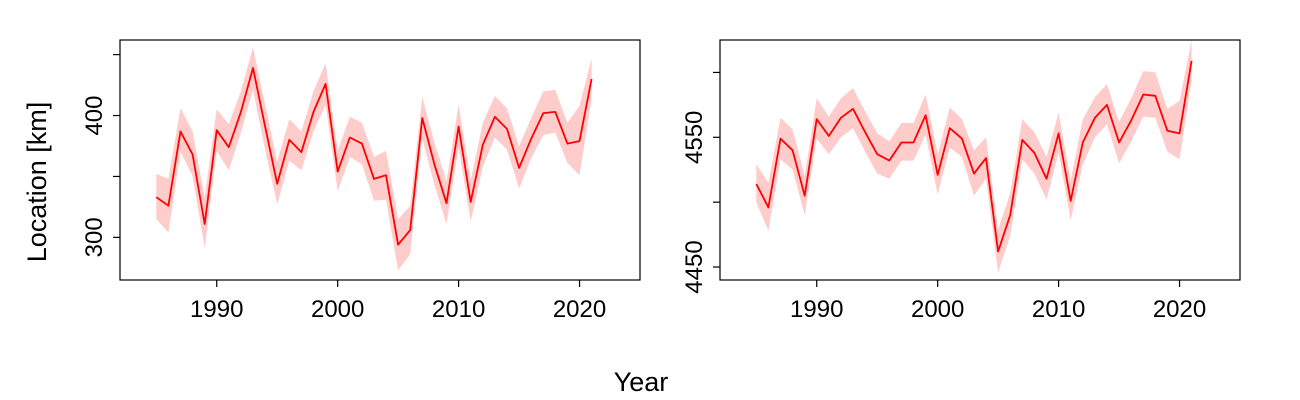 This screenshot has height=400, width=1300. I want to click on x-axis-title: Year, so click(641, 382).